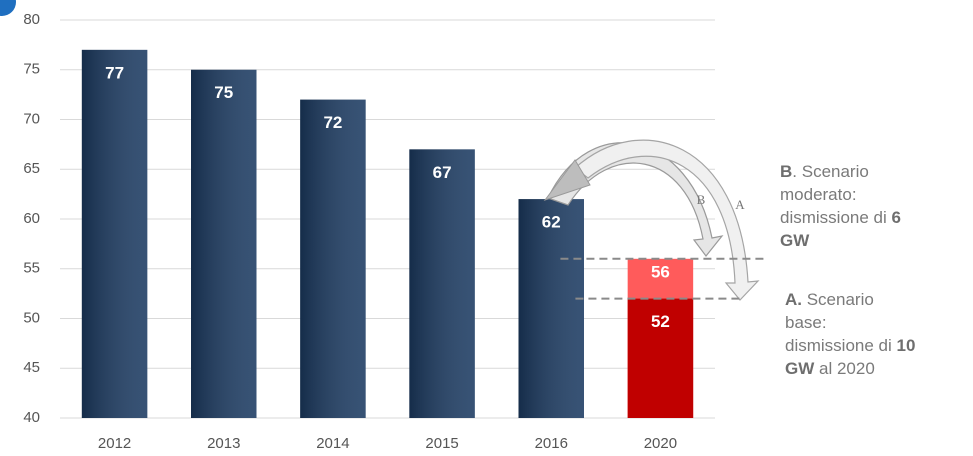 This screenshot has height=456, width=973. I want to click on annotation-text: Scenario, so click(838, 299).